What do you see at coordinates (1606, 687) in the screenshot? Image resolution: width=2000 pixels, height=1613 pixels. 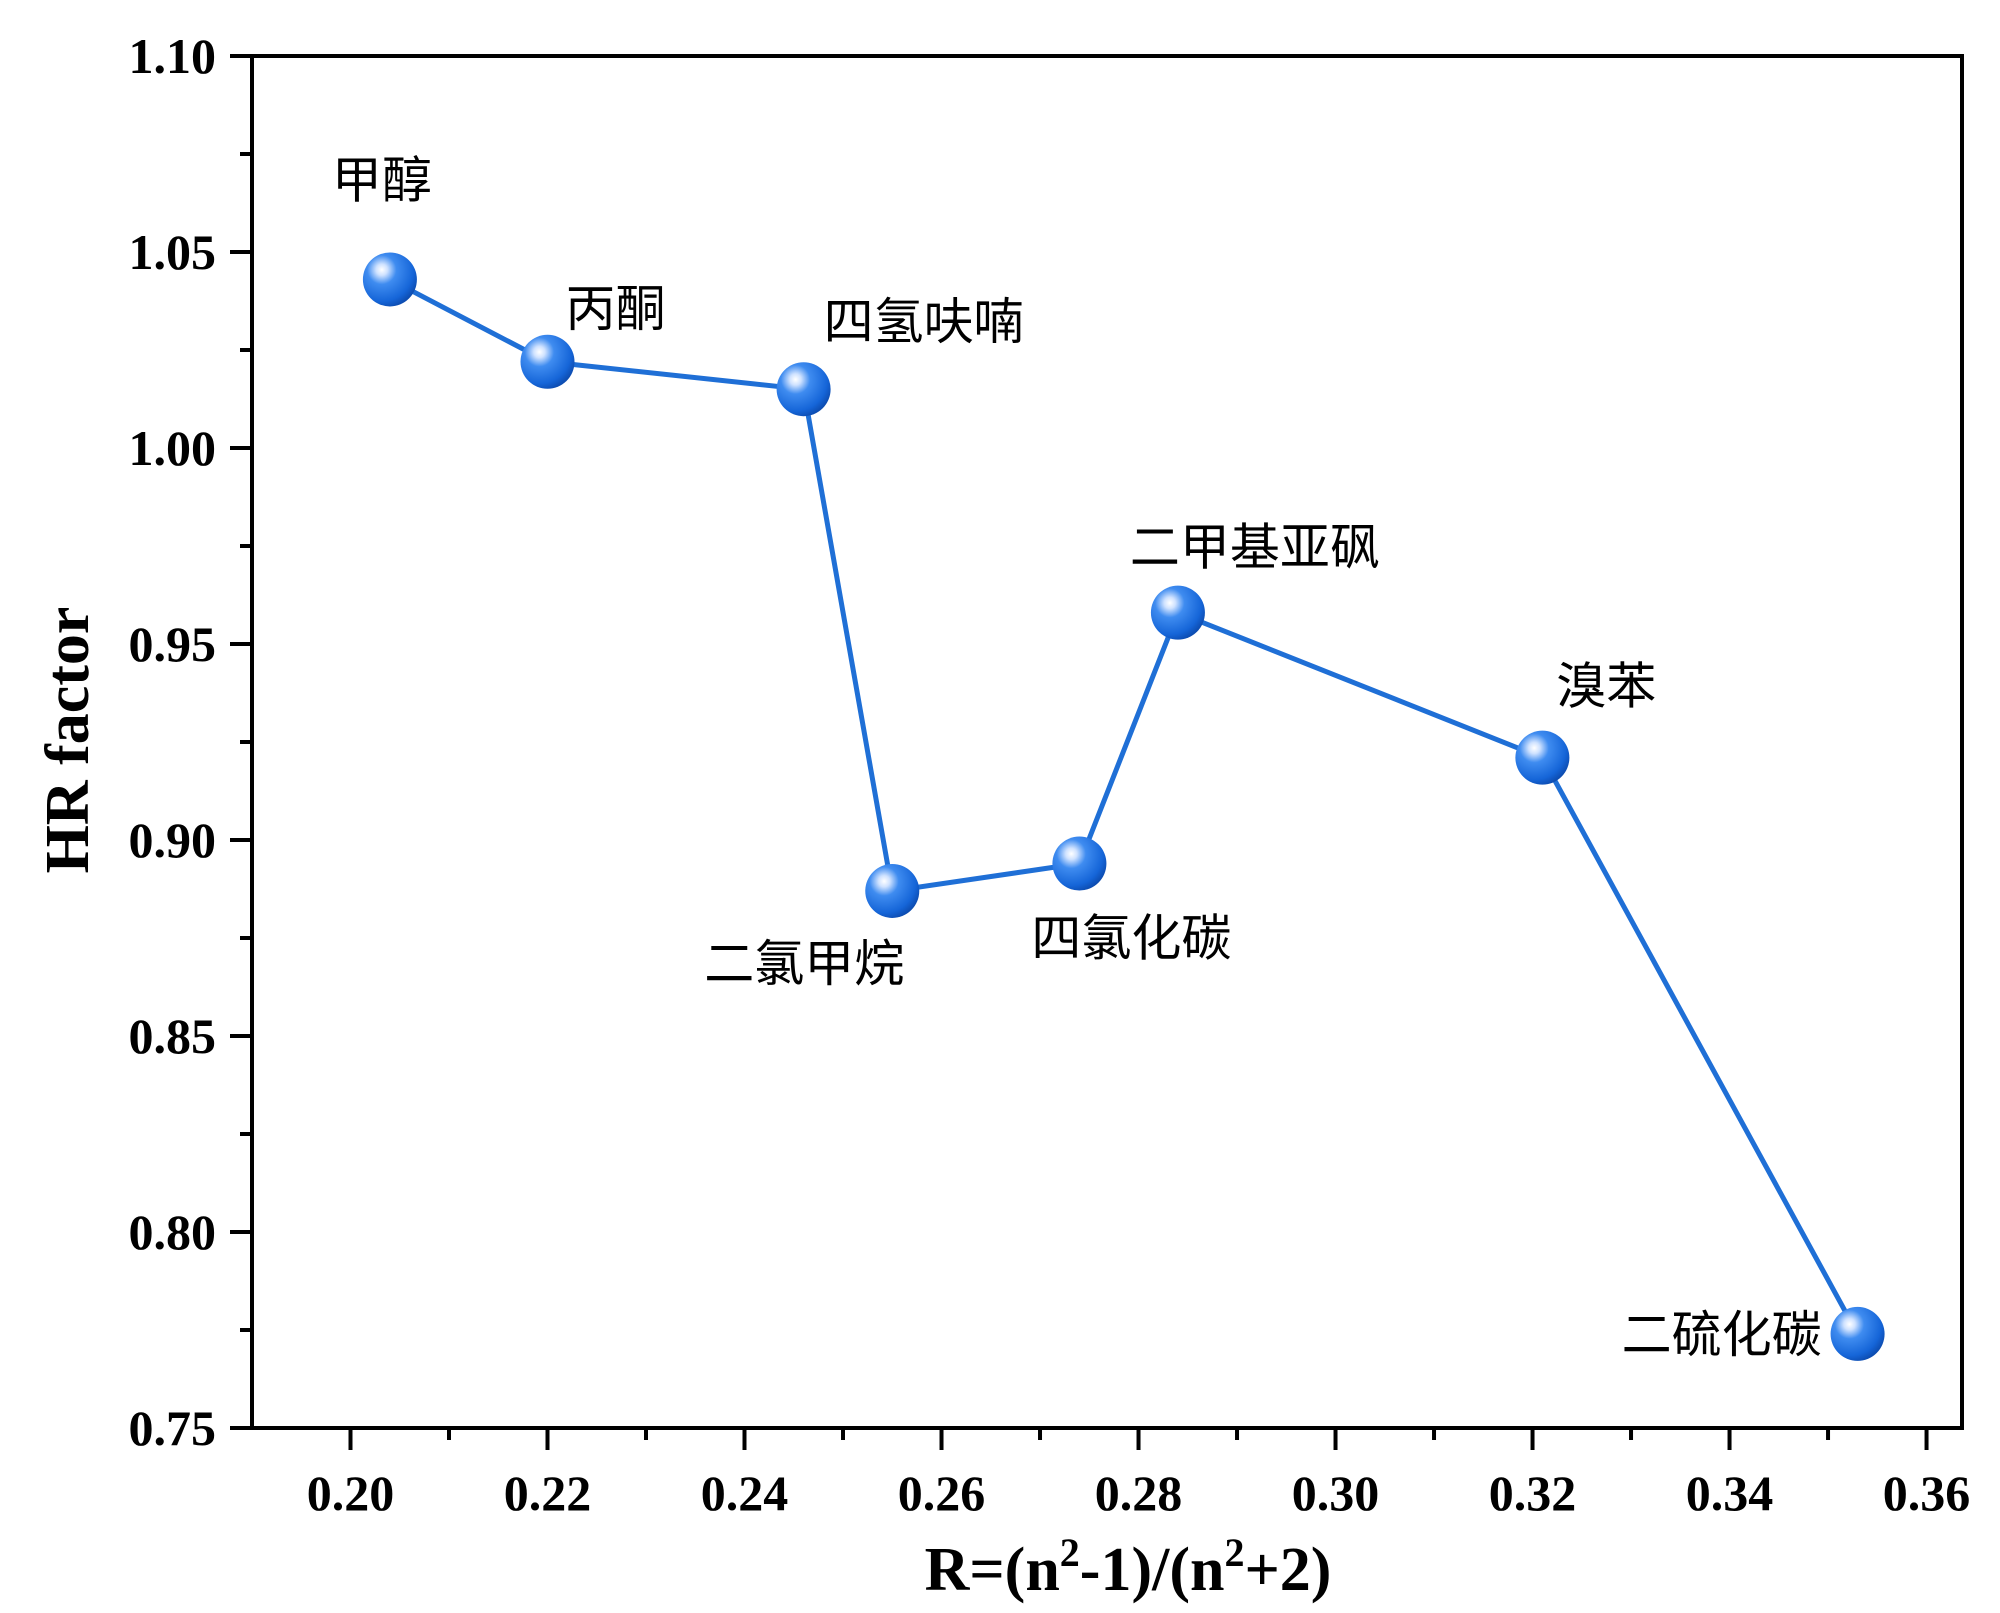 I see `data-point-label: 溴苯` at bounding box center [1606, 687].